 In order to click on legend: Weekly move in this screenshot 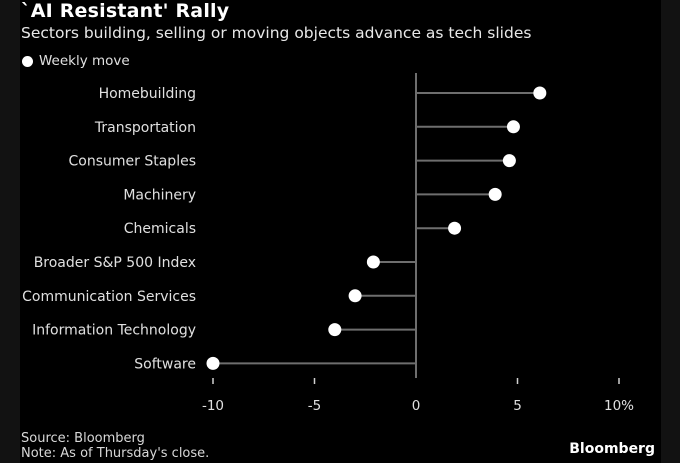, I will do `click(76, 61)`.